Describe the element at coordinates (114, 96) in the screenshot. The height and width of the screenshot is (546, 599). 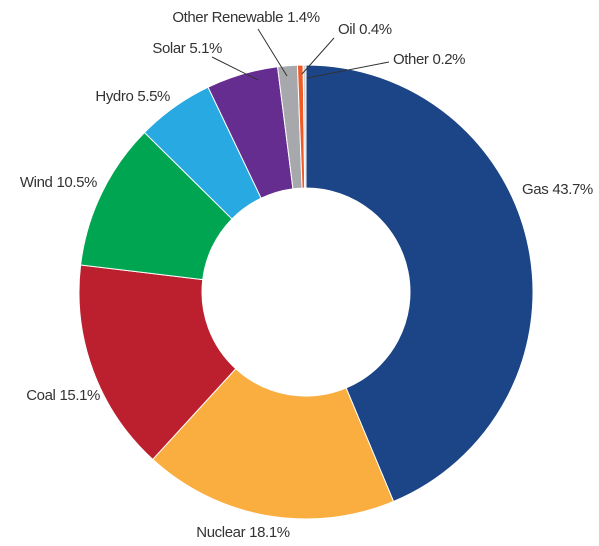
I see `label-name: Hydro` at that location.